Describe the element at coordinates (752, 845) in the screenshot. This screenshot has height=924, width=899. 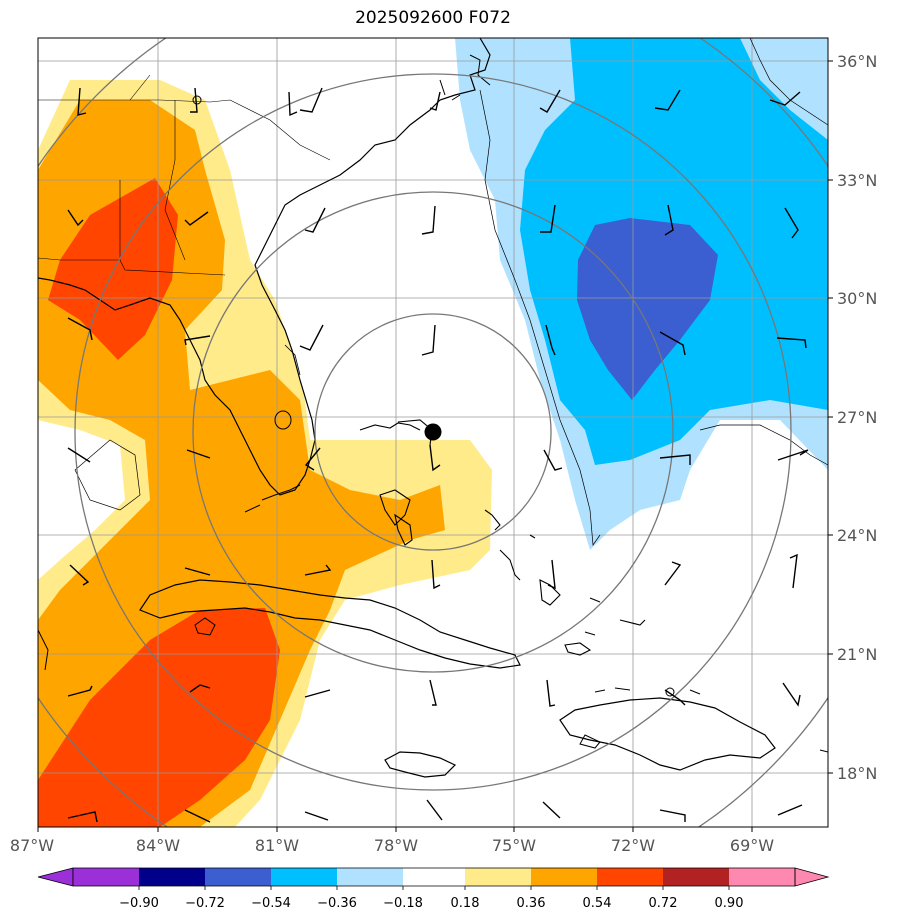
I see `lon-label: 69°W` at that location.